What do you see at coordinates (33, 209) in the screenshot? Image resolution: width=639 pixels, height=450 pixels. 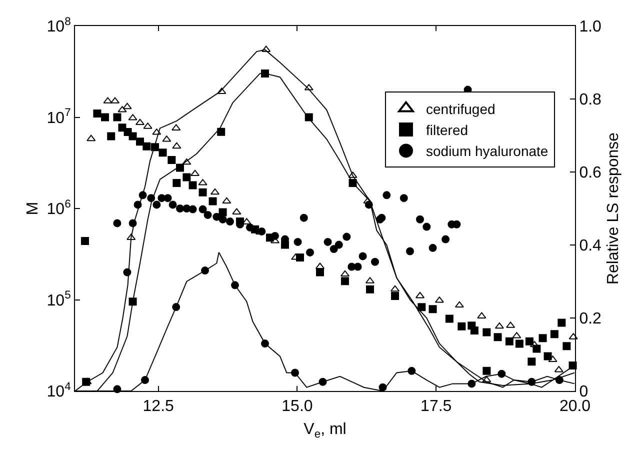 I see `y-axis-title: M` at bounding box center [33, 209].